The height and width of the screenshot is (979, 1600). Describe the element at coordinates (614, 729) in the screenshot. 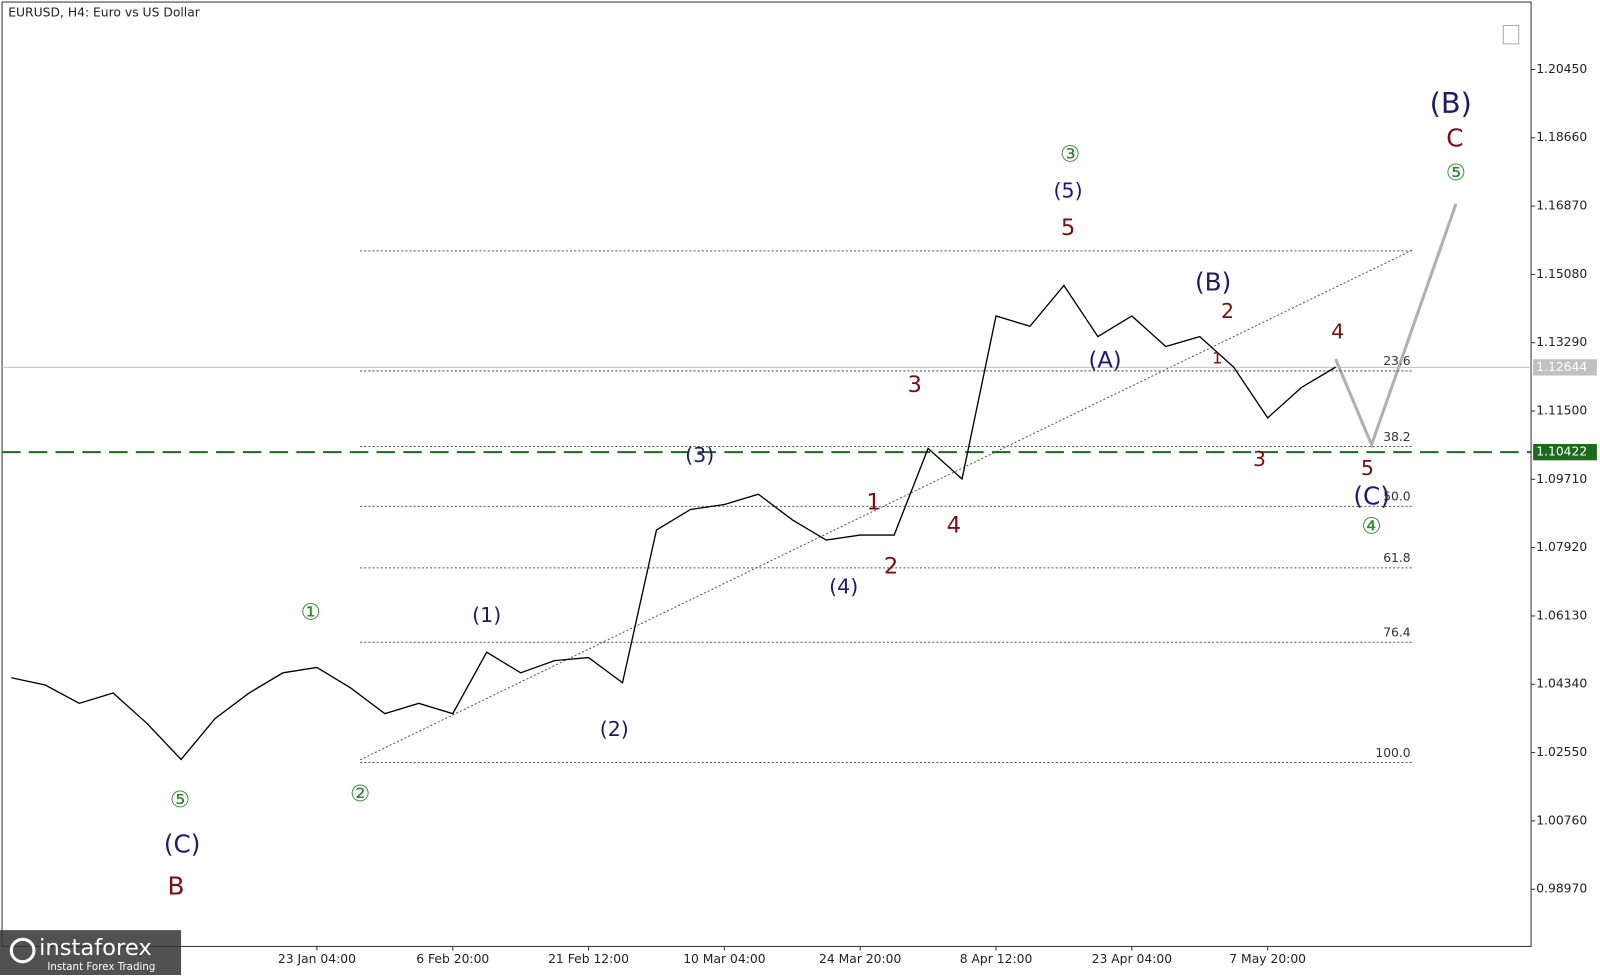

I see `wave-label: (2)` at that location.